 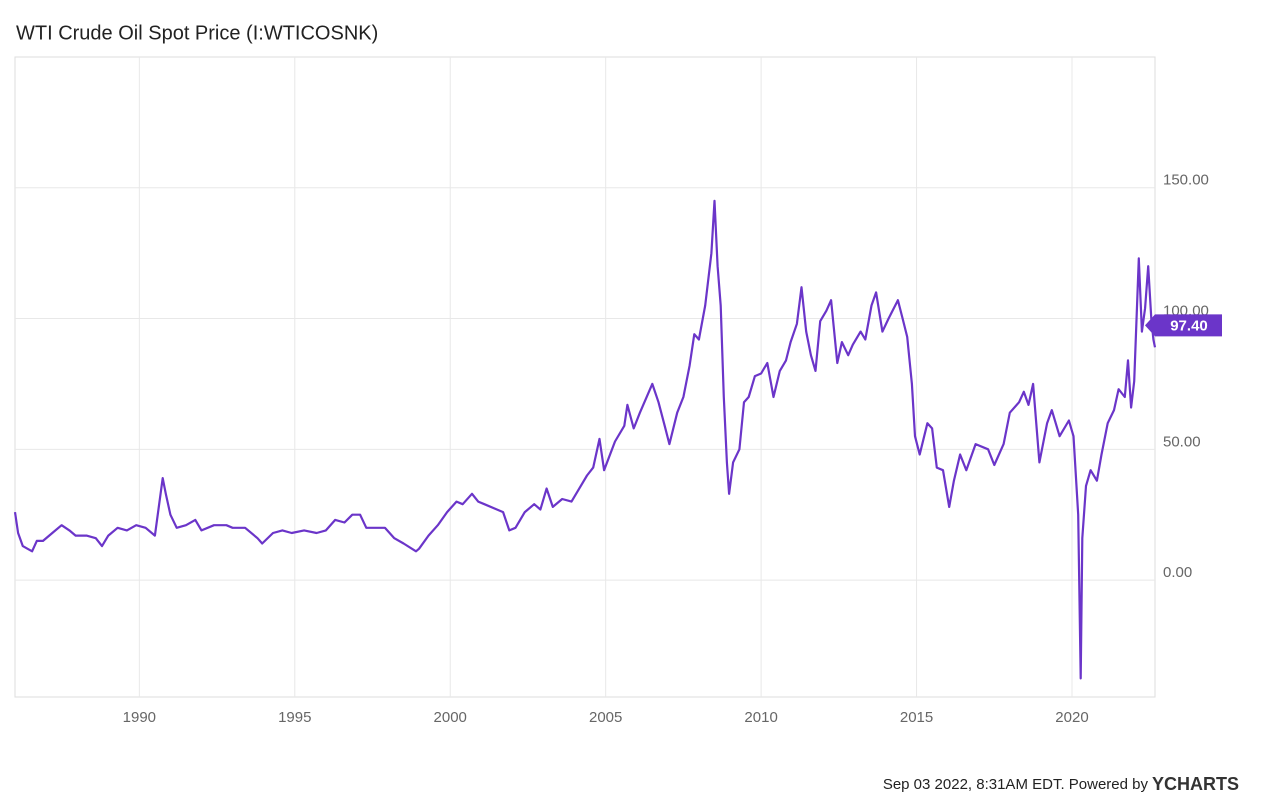 What do you see at coordinates (760, 717) in the screenshot?
I see `x-tick-label: 2010` at bounding box center [760, 717].